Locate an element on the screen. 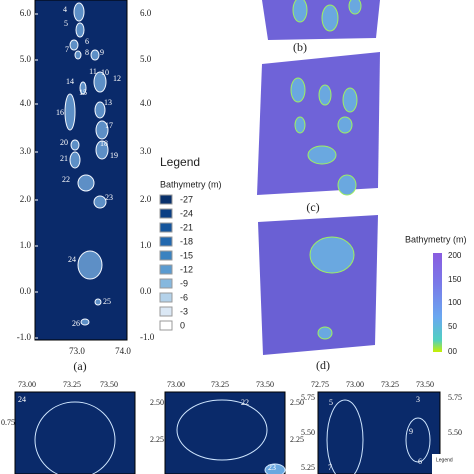  island-label: 10 is located at coordinates (105, 72).